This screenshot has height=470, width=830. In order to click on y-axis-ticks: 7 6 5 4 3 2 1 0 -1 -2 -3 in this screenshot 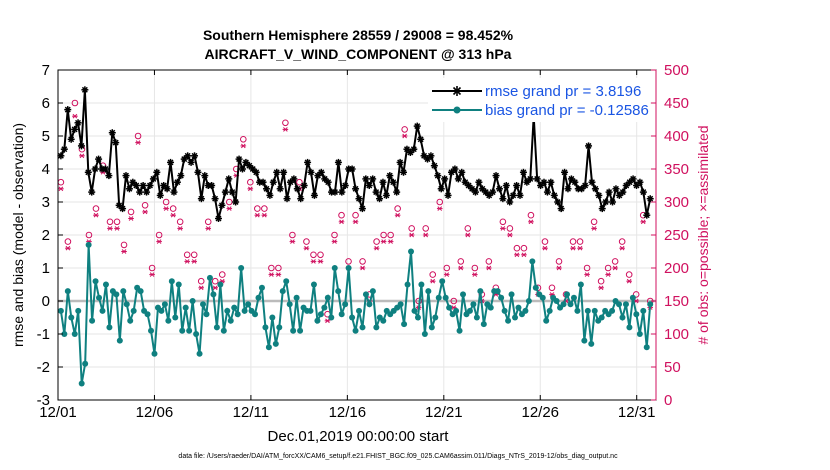, I will do `click(50, 235)`.